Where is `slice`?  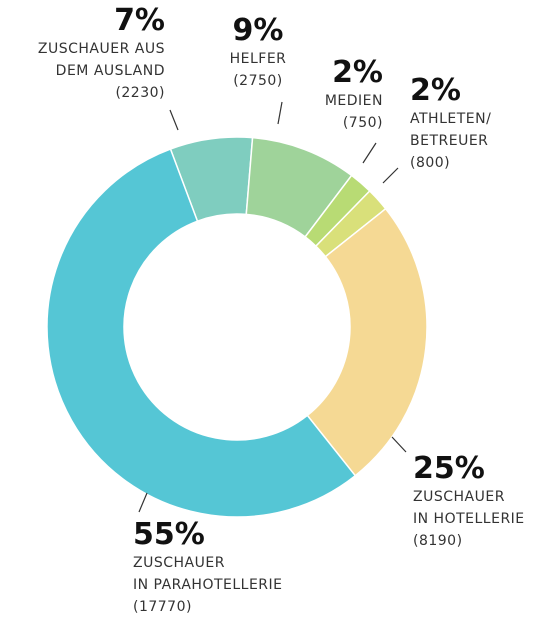 slice is located at coordinates (367, 342).